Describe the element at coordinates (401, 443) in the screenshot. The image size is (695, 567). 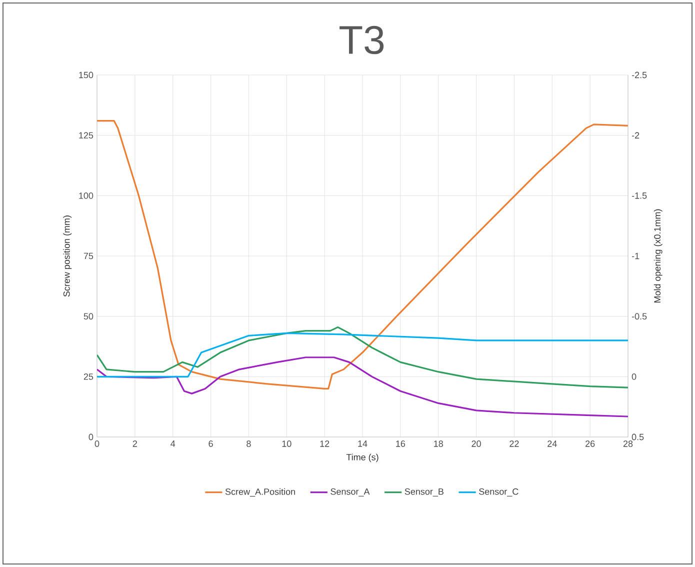
I see `x-tick-label: 16` at that location.